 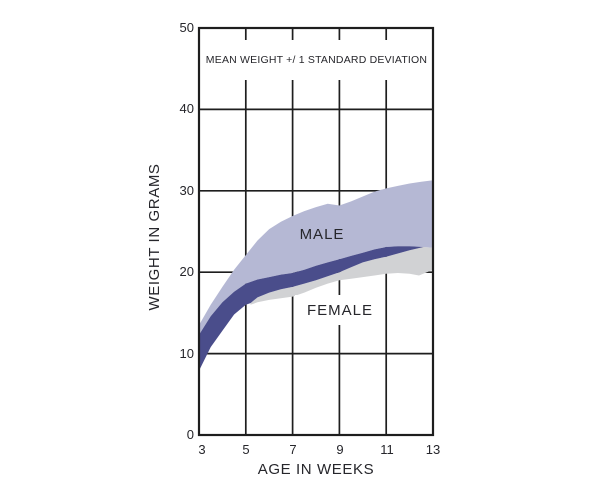 I want to click on male-band, so click(x=316, y=257).